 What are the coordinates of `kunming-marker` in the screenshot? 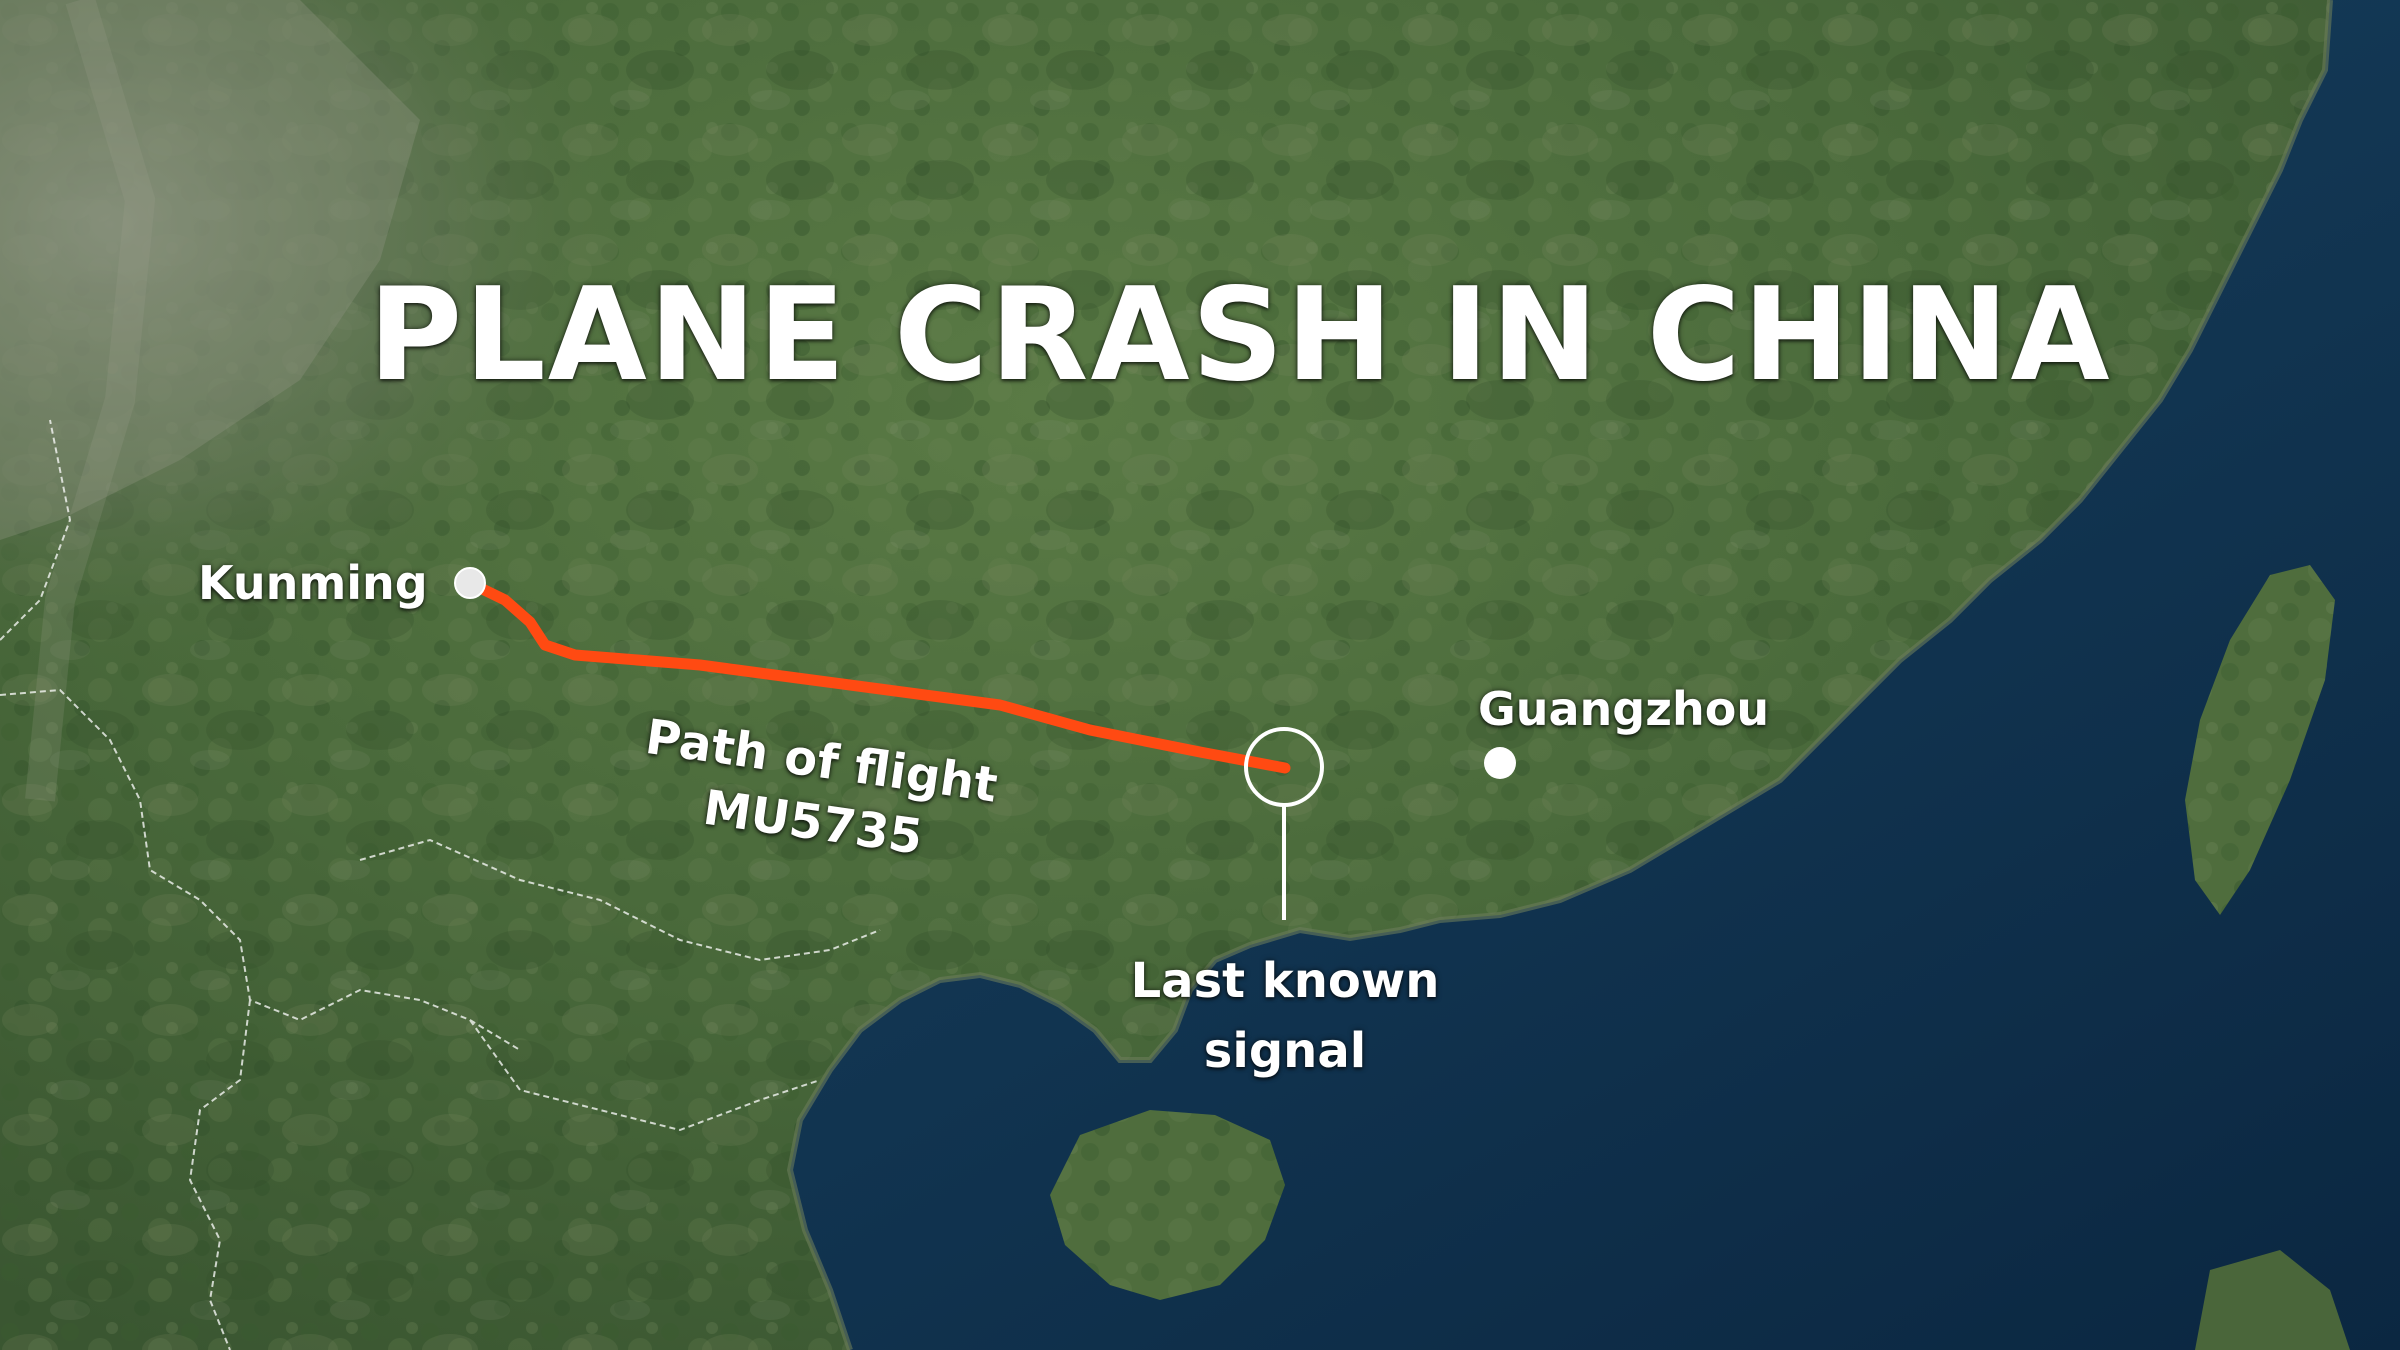 It's located at (470, 583).